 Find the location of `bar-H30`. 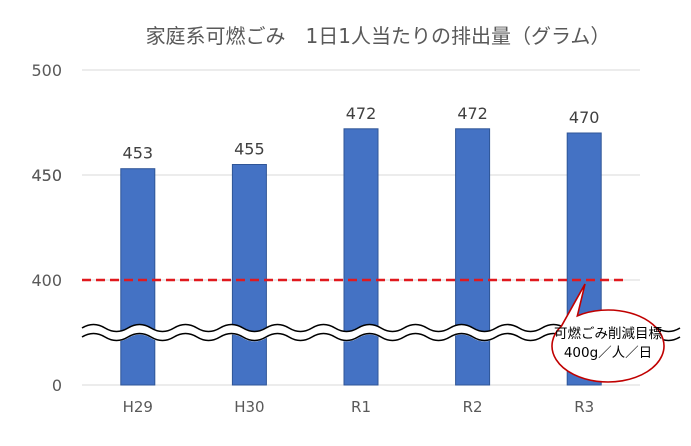

bar-H30 is located at coordinates (249, 275).